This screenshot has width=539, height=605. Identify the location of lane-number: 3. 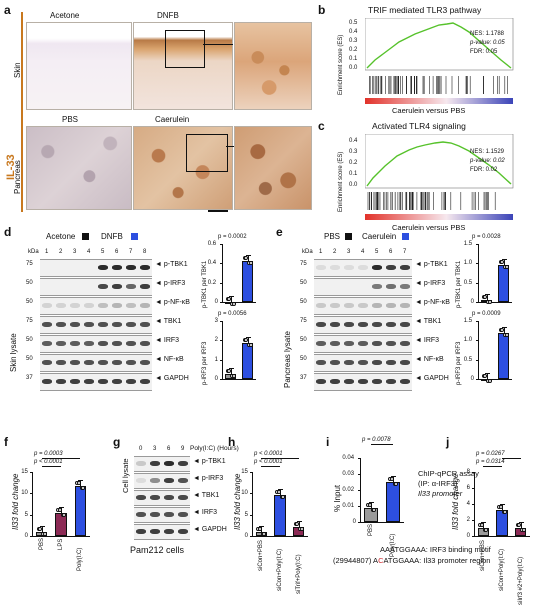
(155, 449).